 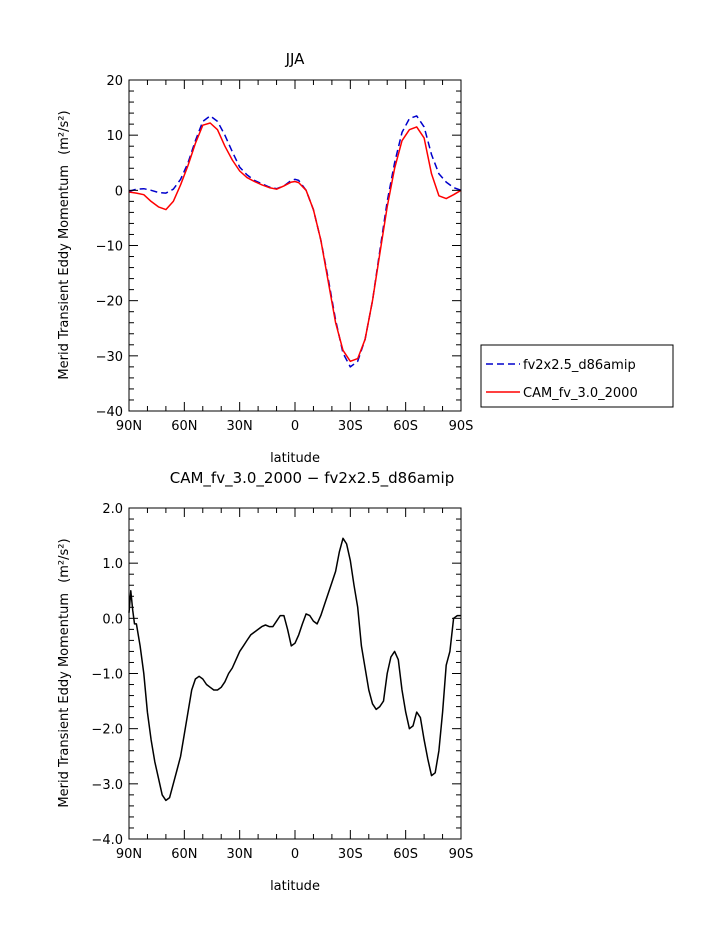 What do you see at coordinates (109, 247) in the screenshot?
I see `top-chart-y-tick-label: −10` at bounding box center [109, 247].